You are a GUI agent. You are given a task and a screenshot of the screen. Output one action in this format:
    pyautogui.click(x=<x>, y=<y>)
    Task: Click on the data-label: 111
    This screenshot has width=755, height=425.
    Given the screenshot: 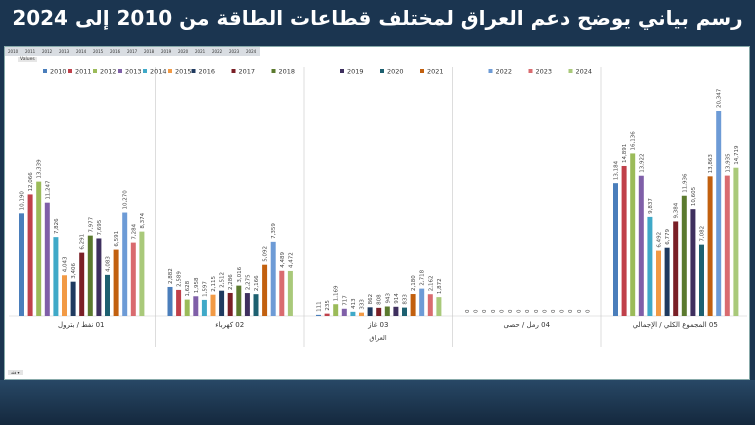 What is the action you would take?
    pyautogui.click(x=320, y=306)
    